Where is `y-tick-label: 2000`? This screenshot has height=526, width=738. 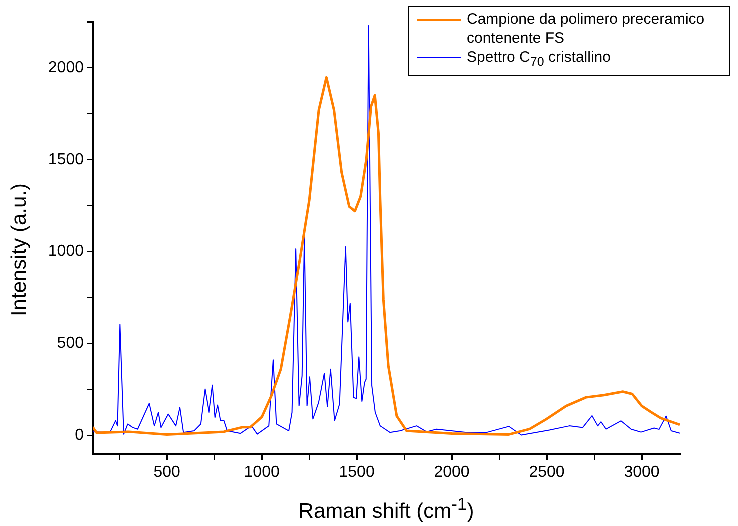
y-tick-label: 2000 is located at coordinates (66, 67).